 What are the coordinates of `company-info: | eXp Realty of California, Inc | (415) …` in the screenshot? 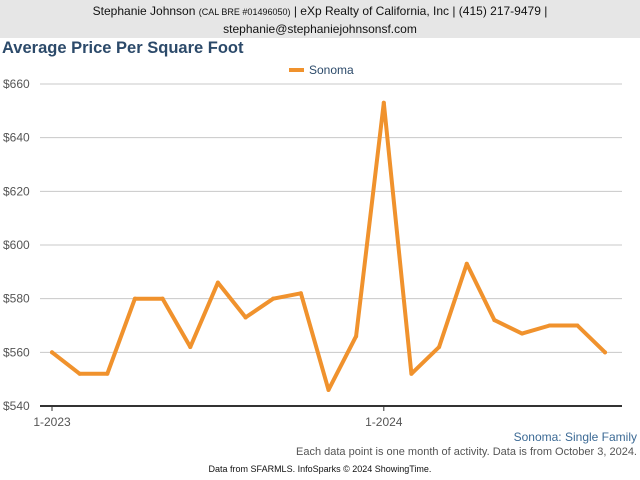 It's located at (420, 11).